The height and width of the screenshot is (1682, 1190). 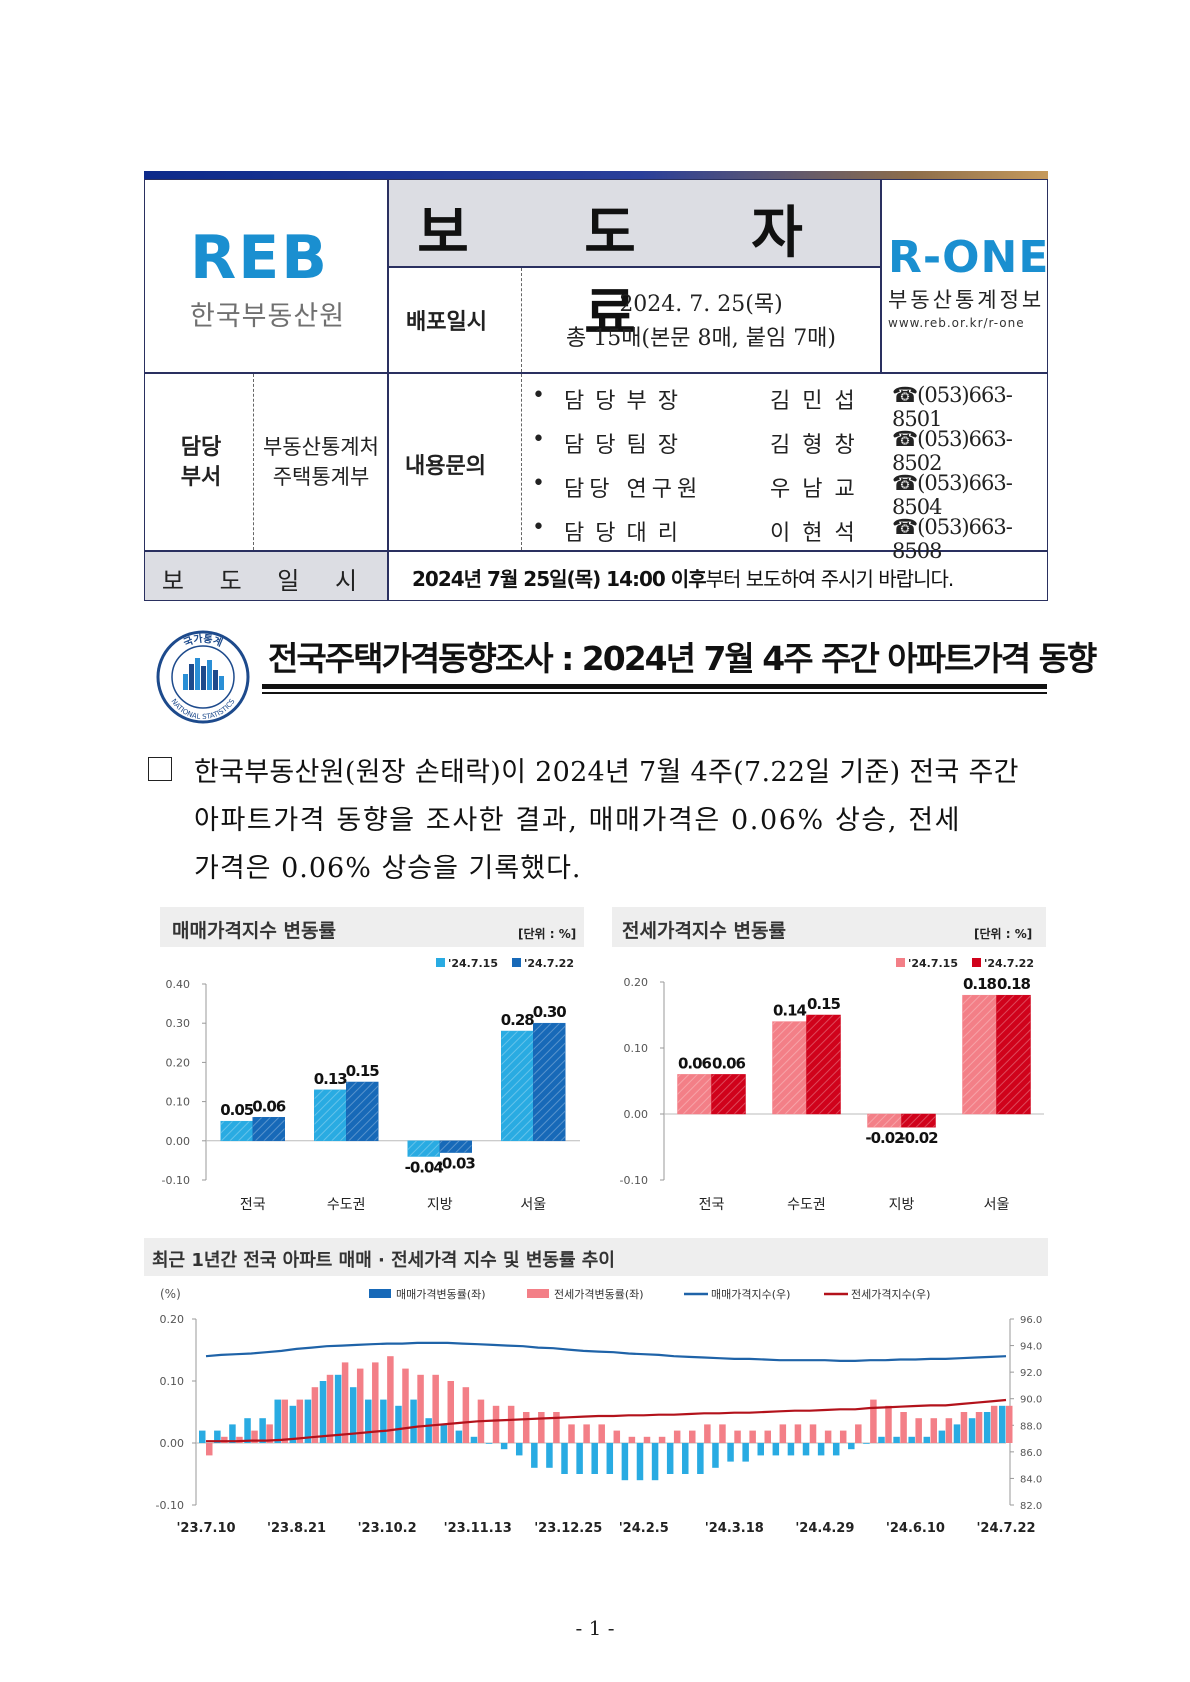 What do you see at coordinates (915, 1528) in the screenshot?
I see `x-tick-label: '24.6.10` at bounding box center [915, 1528].